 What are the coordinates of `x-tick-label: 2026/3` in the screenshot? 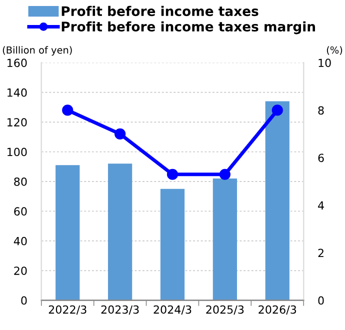 It's located at (277, 310).